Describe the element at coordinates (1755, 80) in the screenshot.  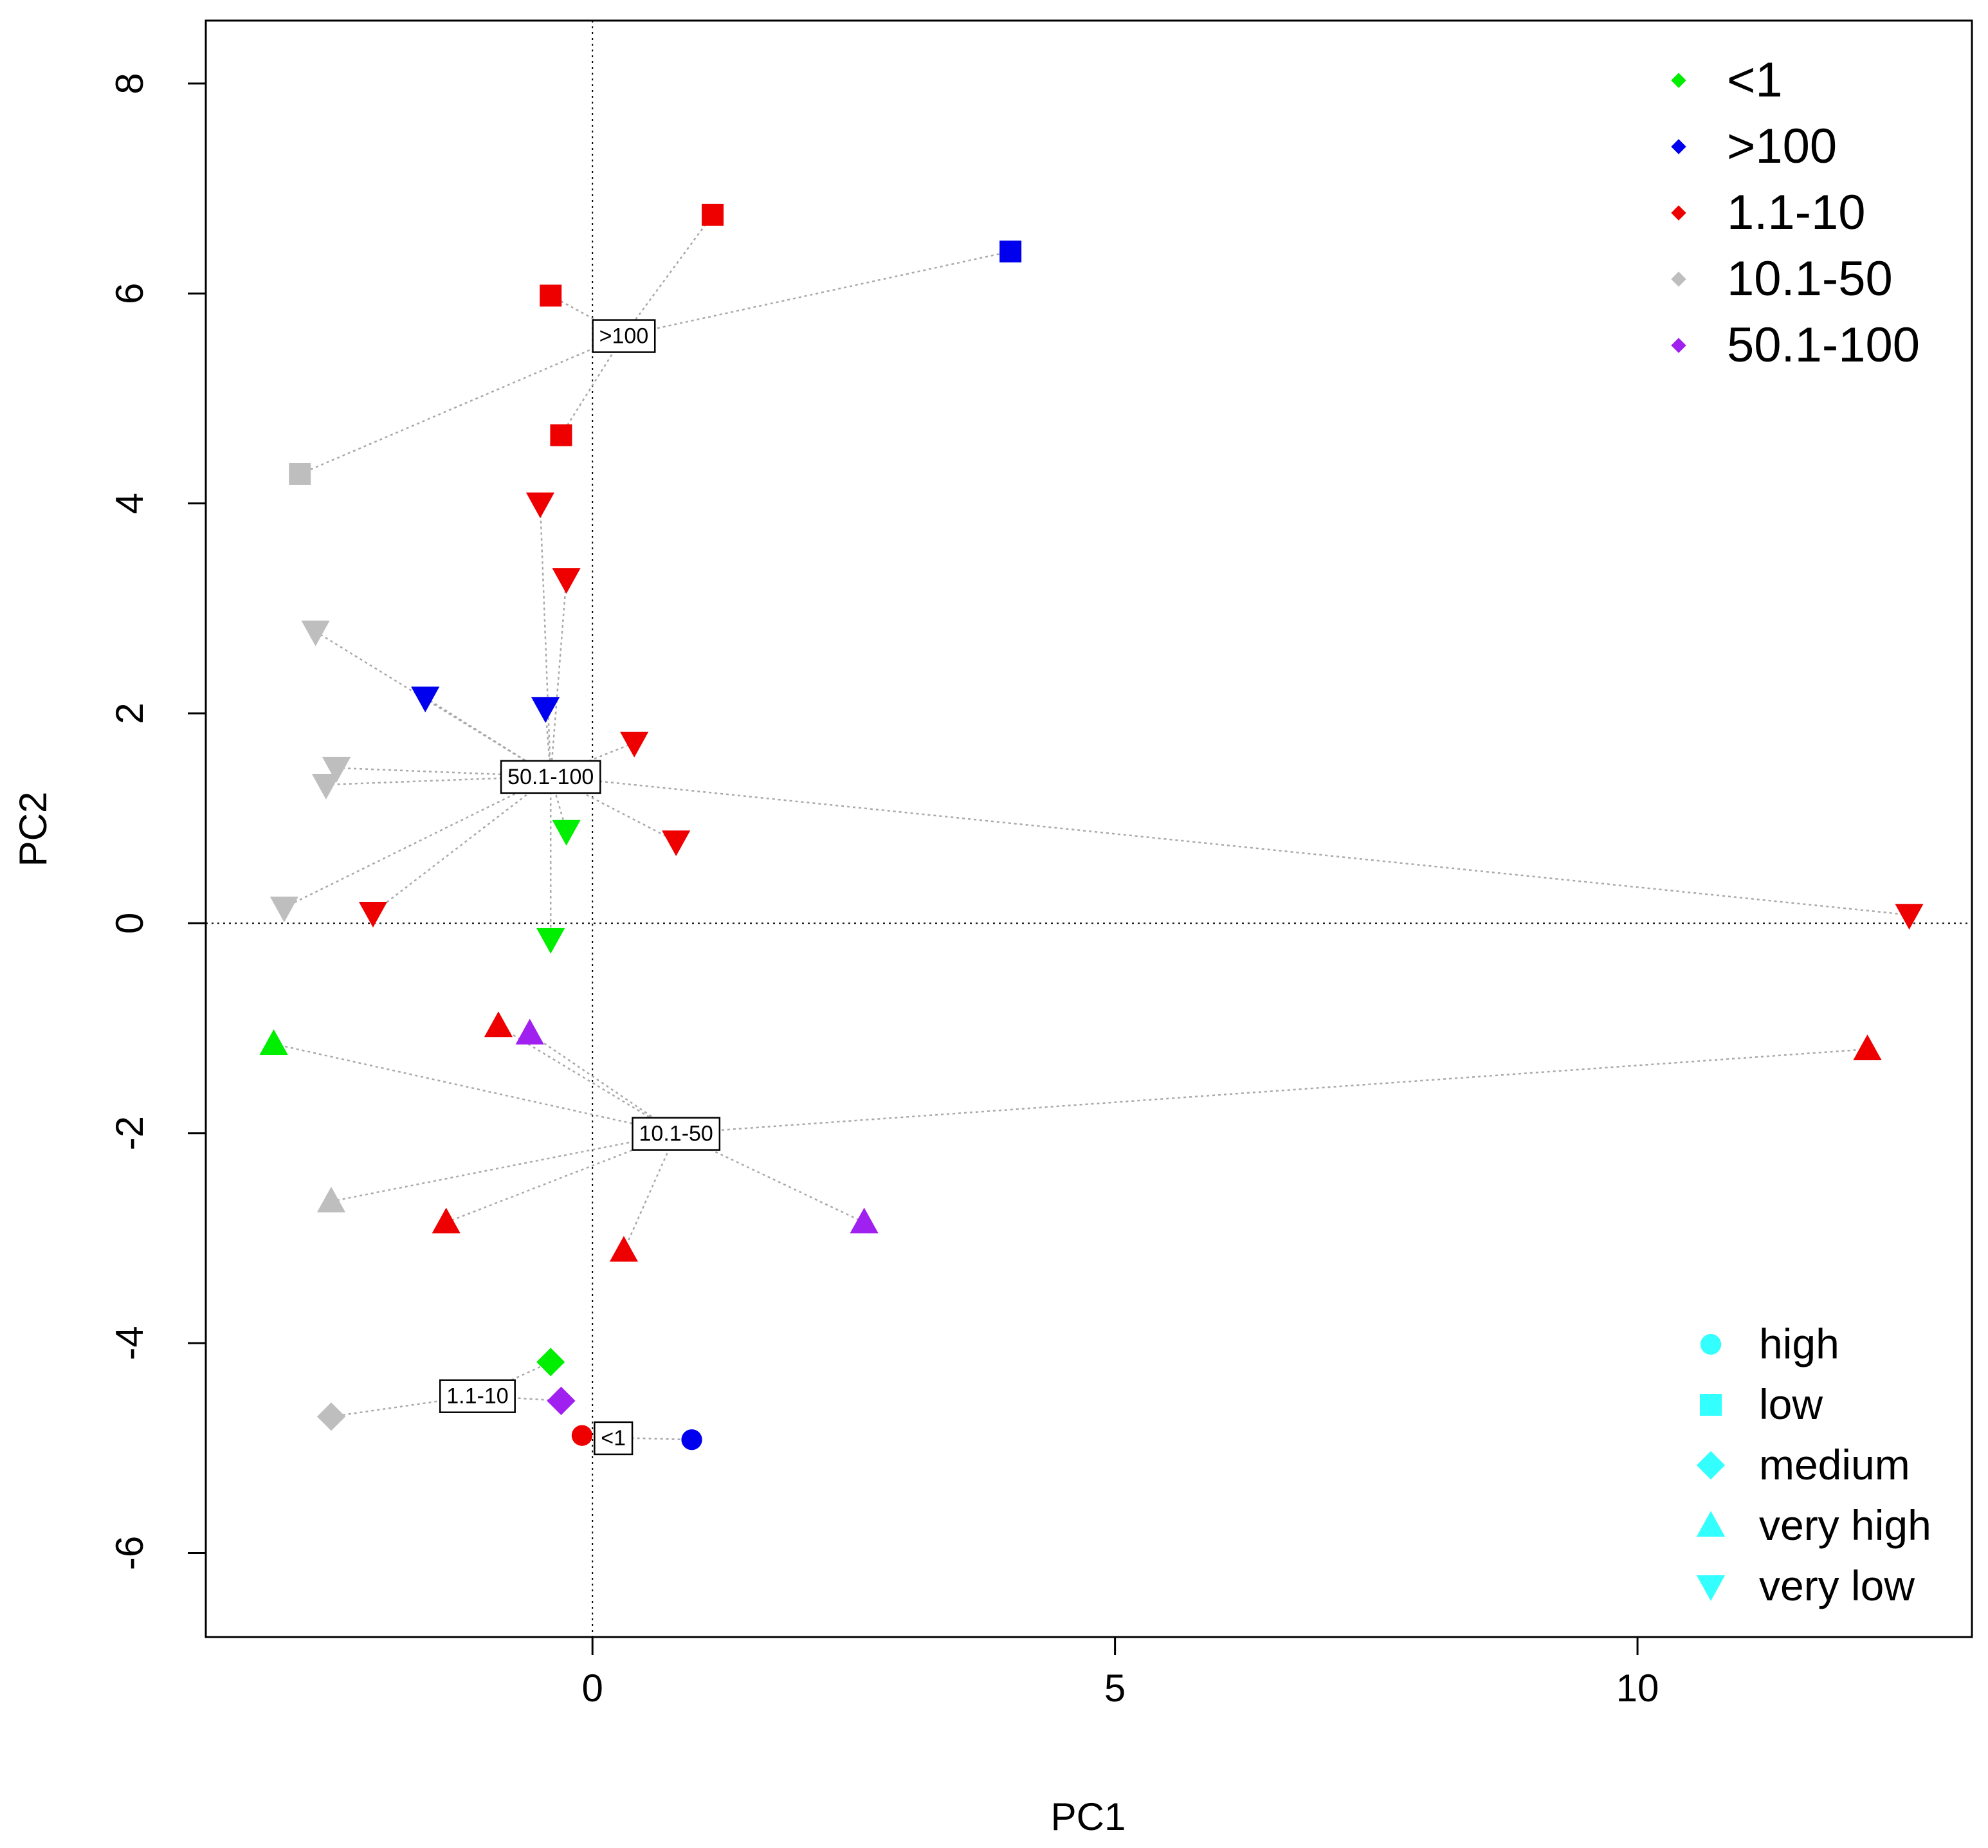
I see `color-legend-label: <1` at that location.